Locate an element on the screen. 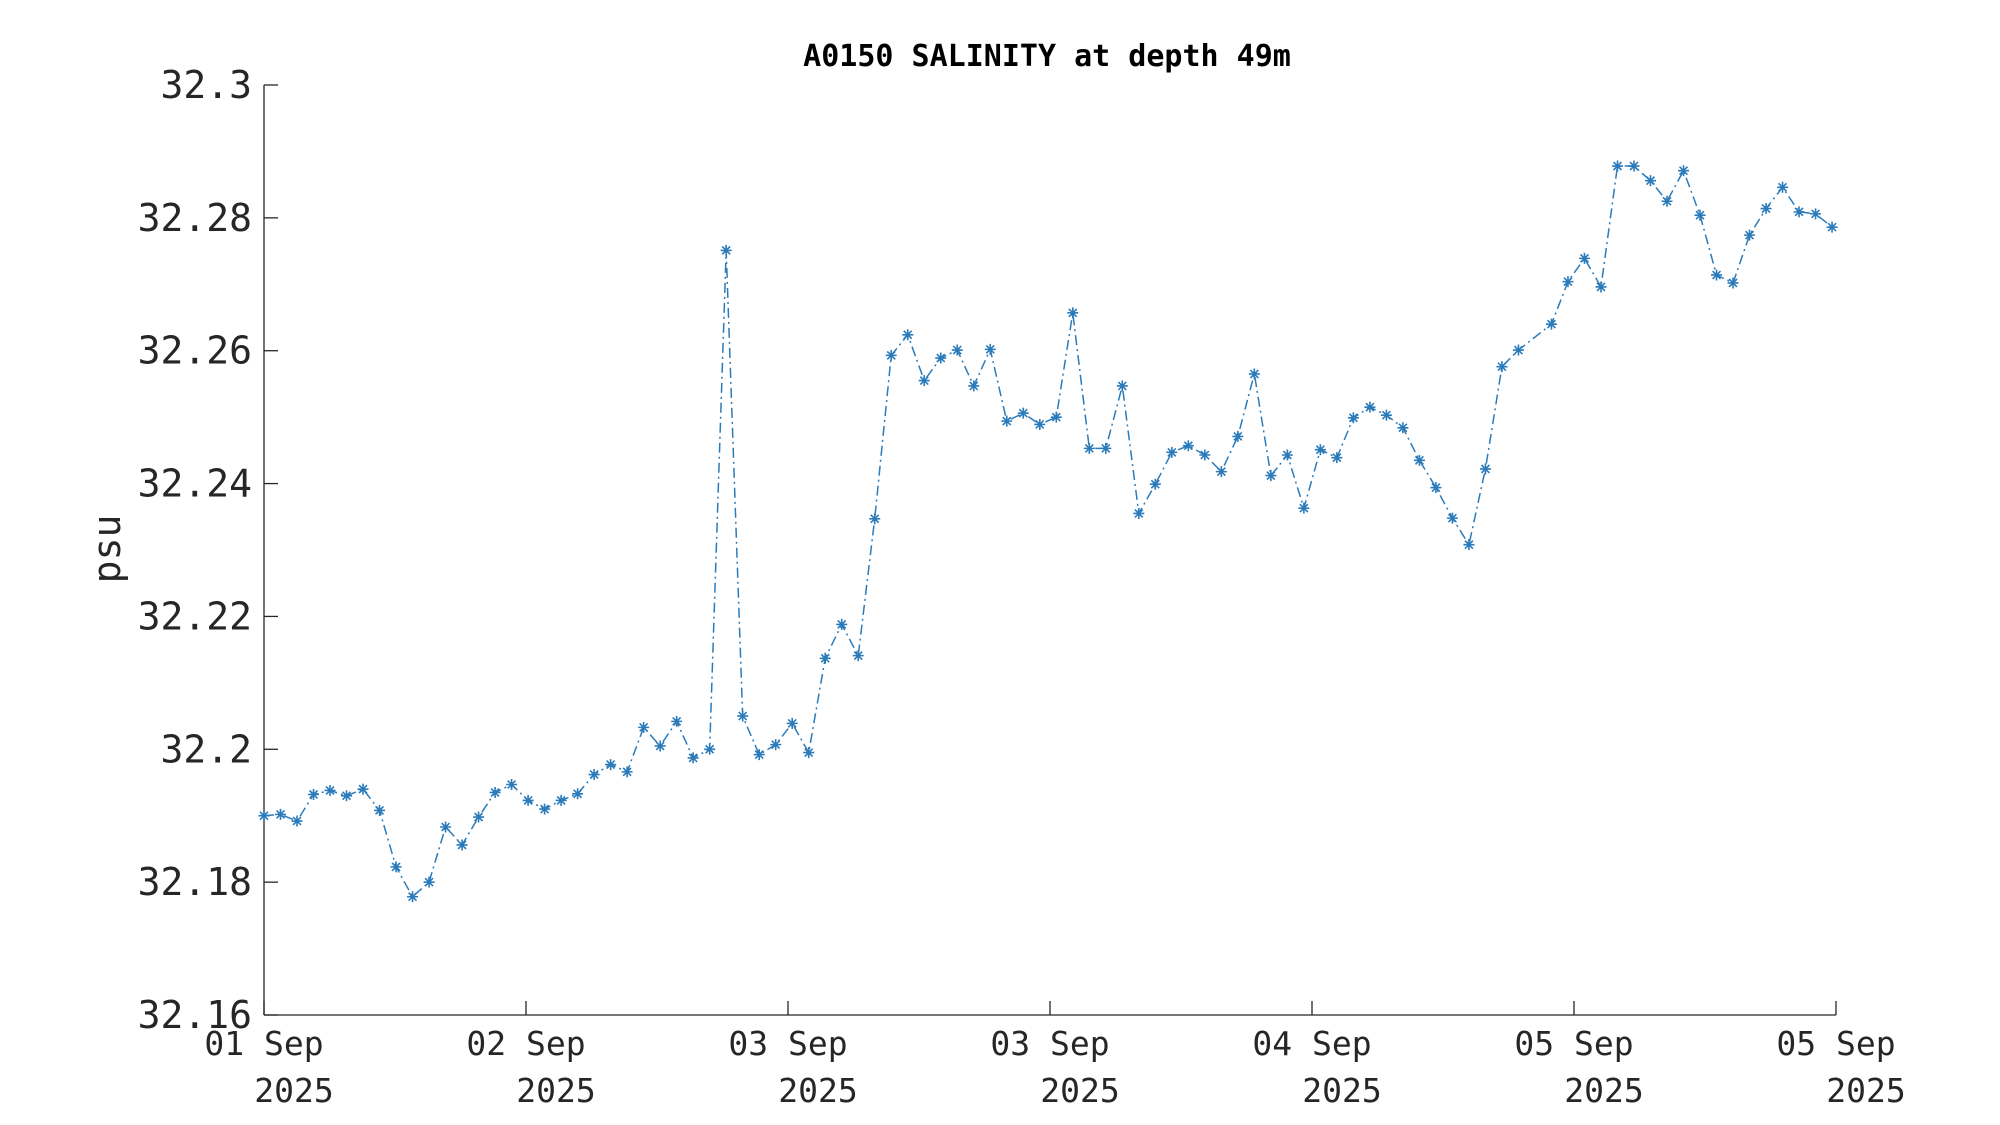 The image size is (2000, 1125). x-tick-label: 02 Sep is located at coordinates (525, 1043).